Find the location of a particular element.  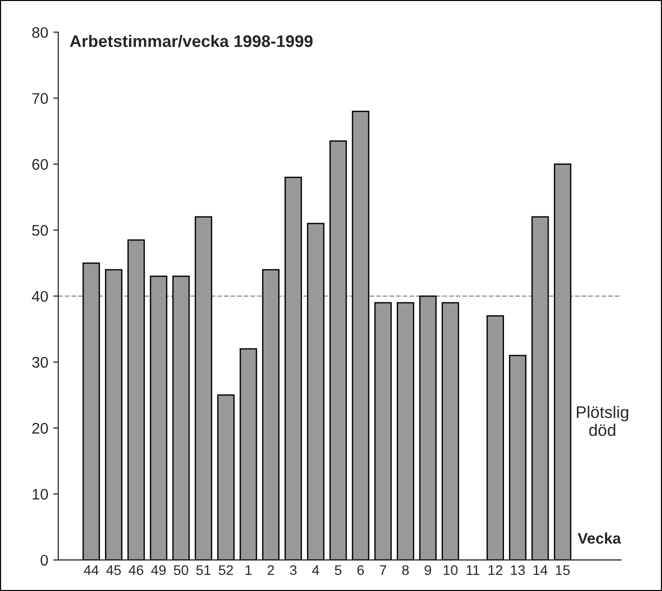

x-tick-label: 7 is located at coordinates (383, 570).